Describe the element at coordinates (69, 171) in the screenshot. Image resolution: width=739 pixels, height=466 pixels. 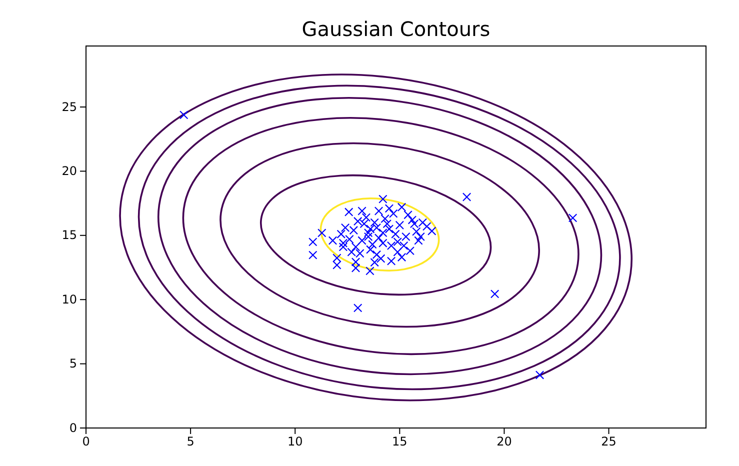
I see `y-tick-label: 20` at that location.